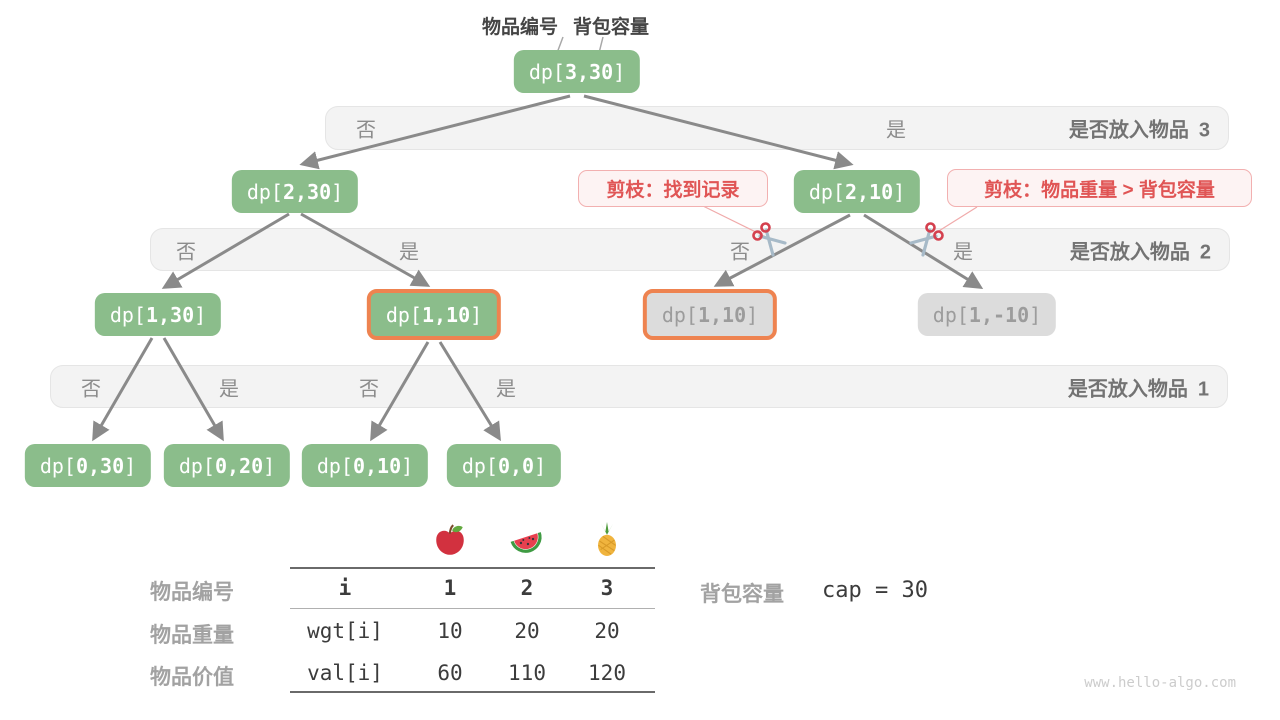 This screenshot has height=720, width=1280. Describe the element at coordinates (472, 568) in the screenshot. I see `table-rule-top` at that location.